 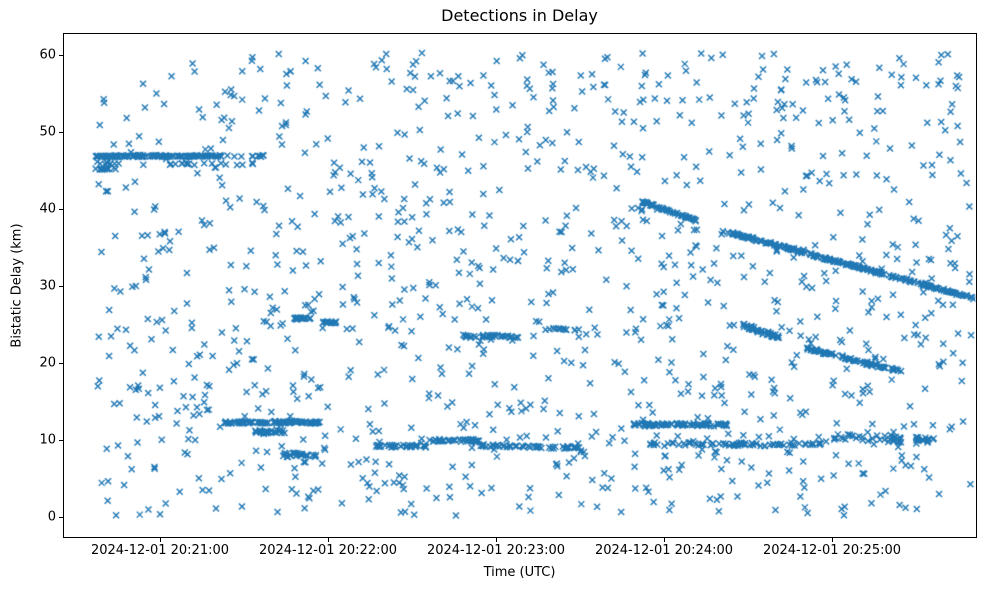 What do you see at coordinates (328, 550) in the screenshot?
I see `x-tick-label: 2024-12-01 20:22:00` at bounding box center [328, 550].